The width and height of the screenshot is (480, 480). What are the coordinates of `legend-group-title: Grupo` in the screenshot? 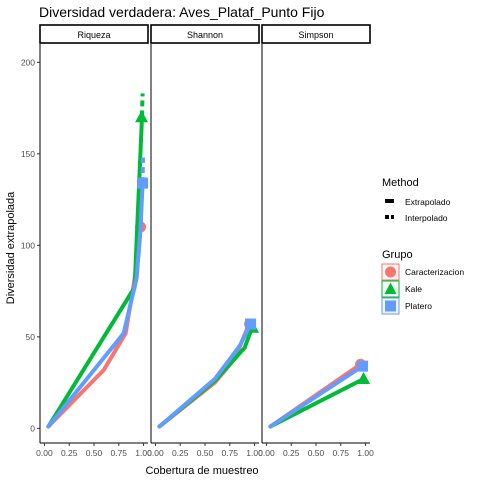 It's located at (397, 255).